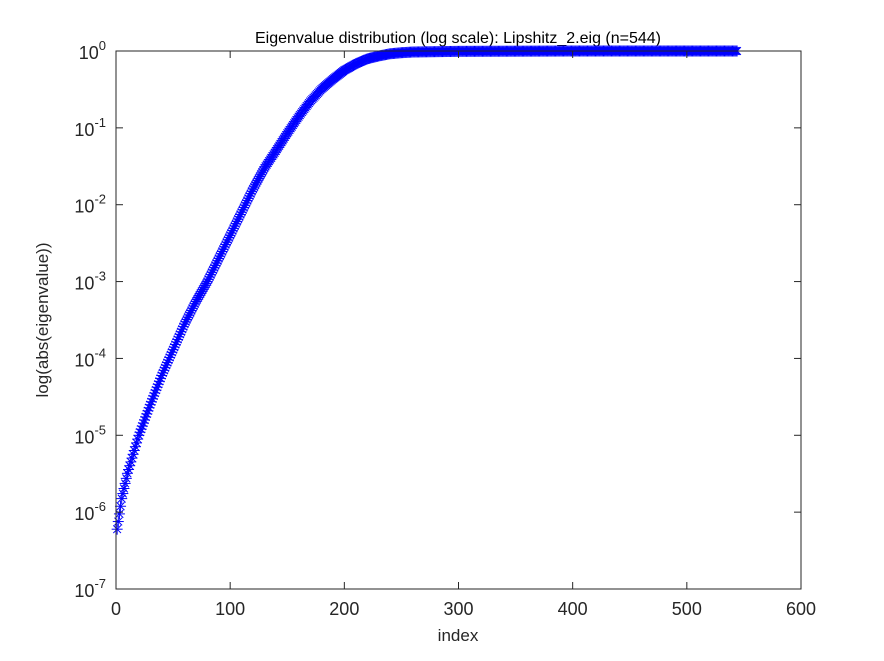 This screenshot has height=661, width=884. What do you see at coordinates (90, 127) in the screenshot?
I see `y-tick-label: 10⁻¹` at bounding box center [90, 127].